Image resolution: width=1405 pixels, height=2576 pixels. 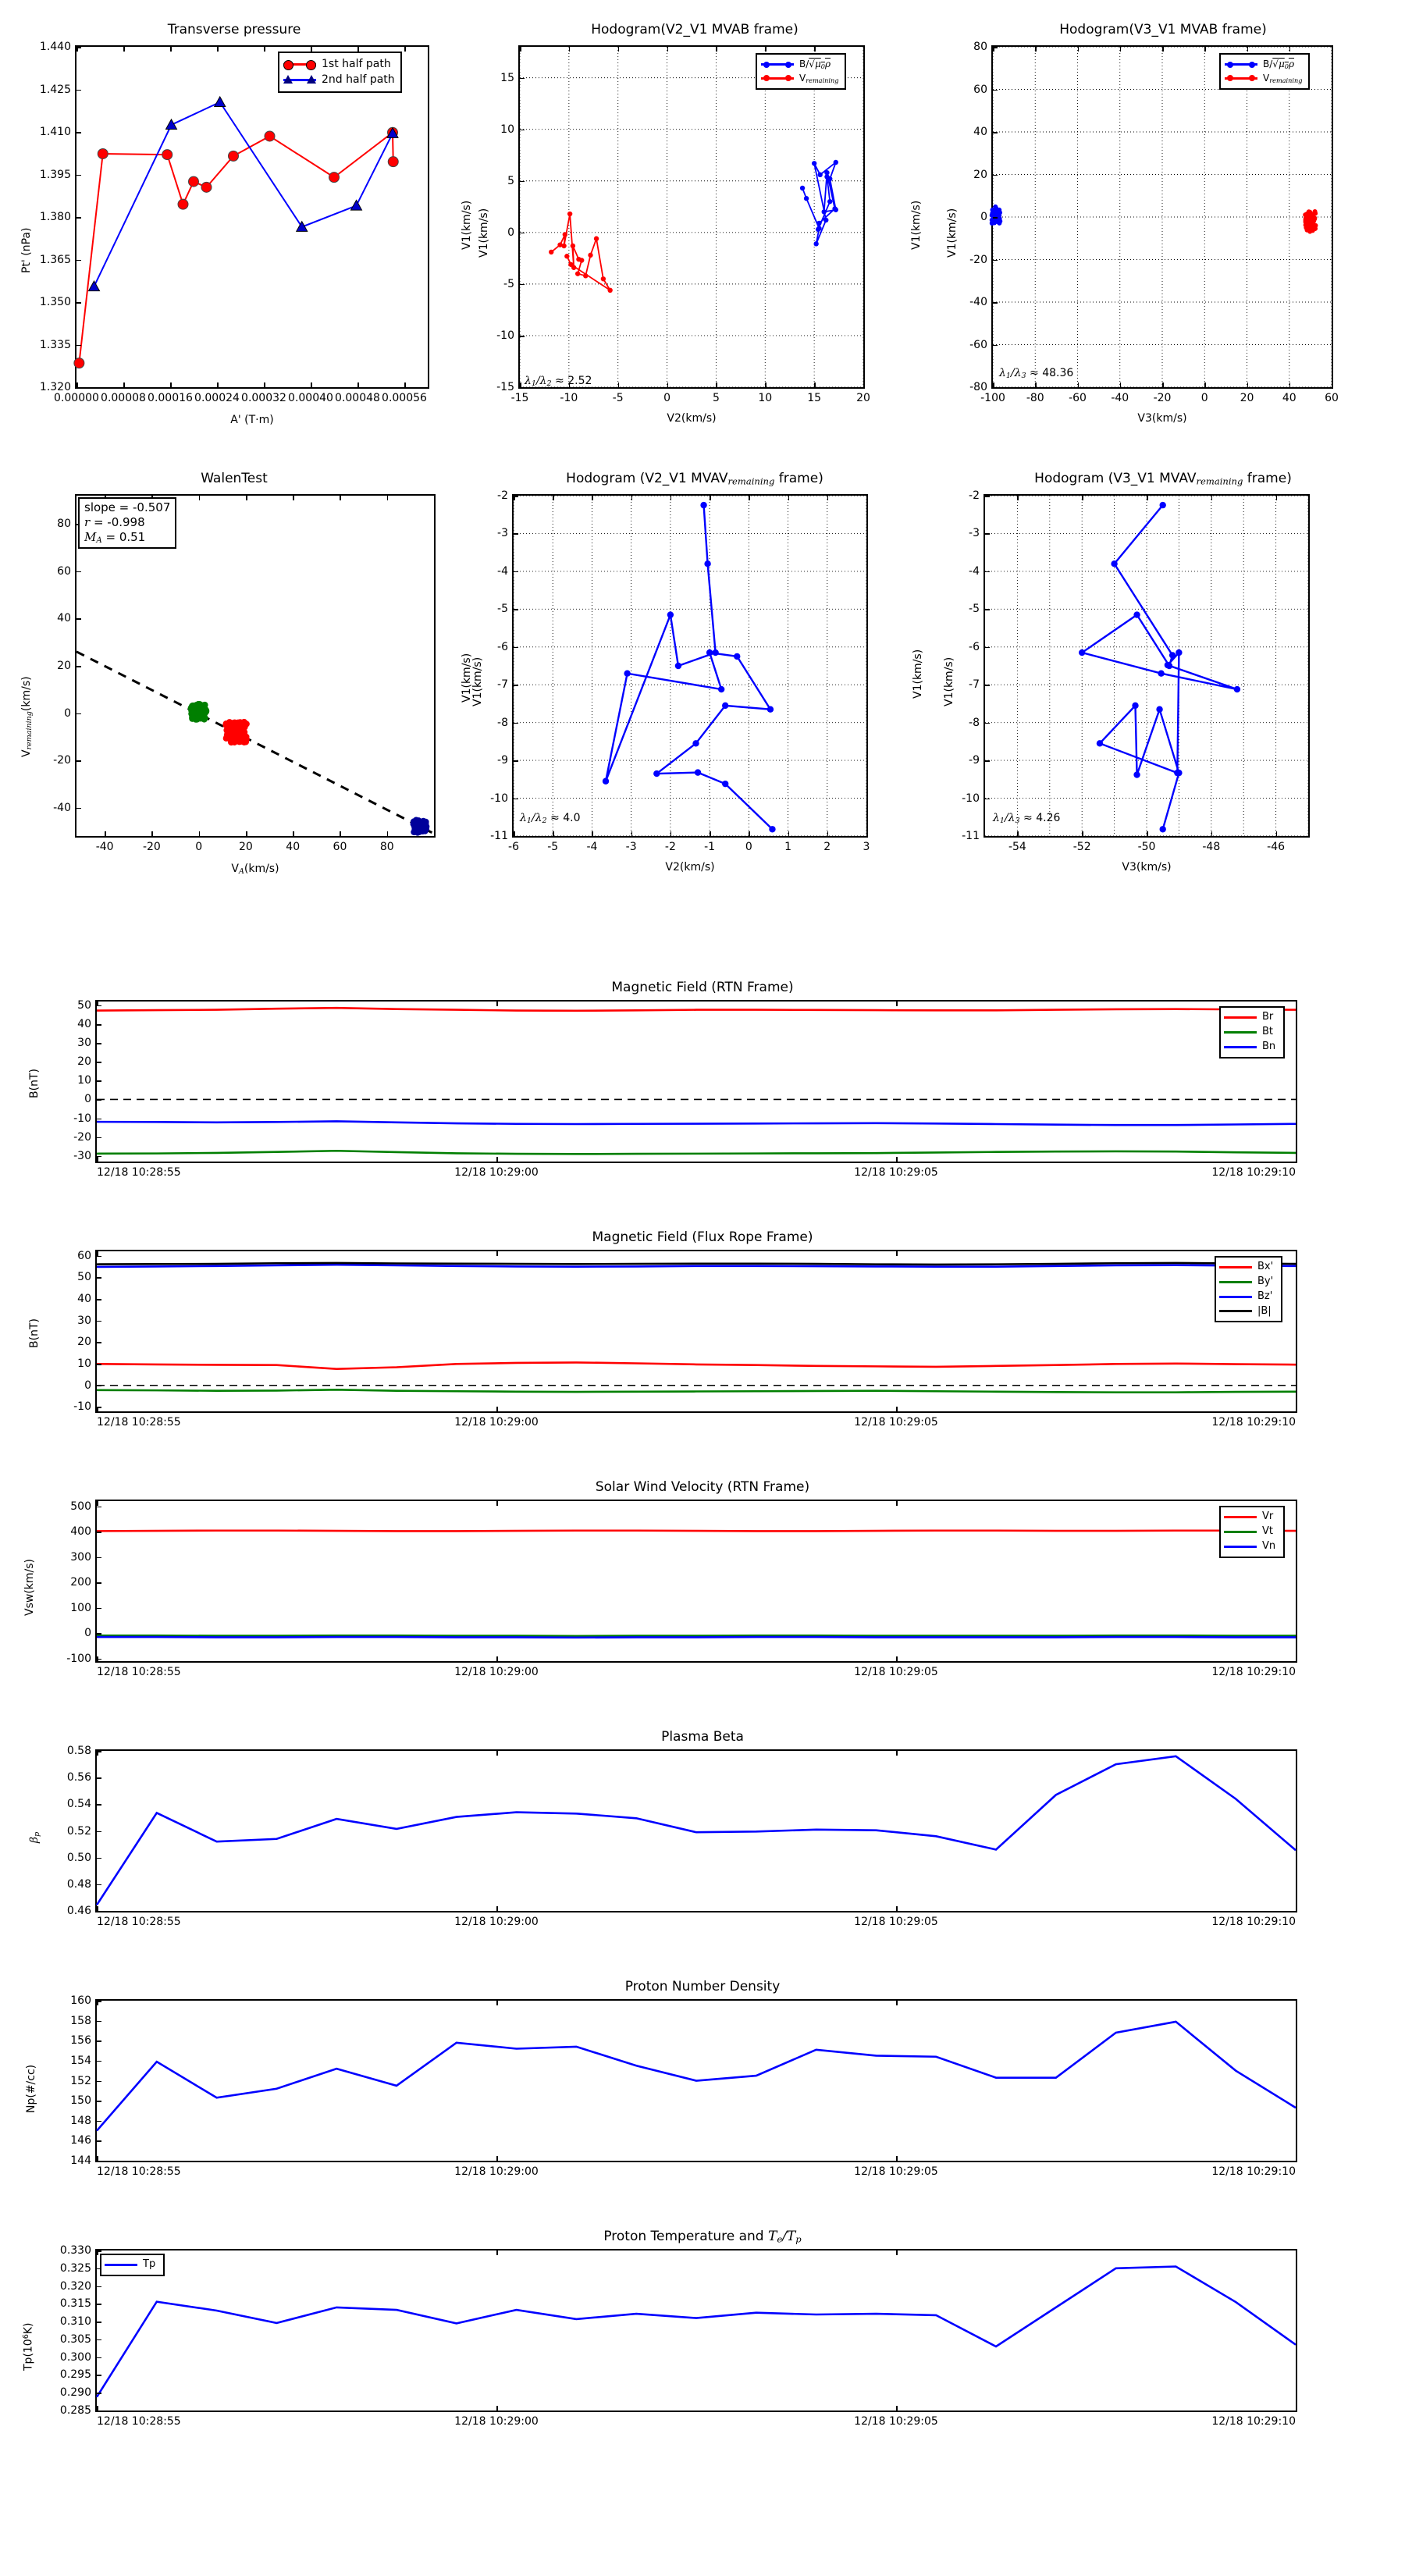 What do you see at coordinates (949, 681) in the screenshot?
I see `y-axis-label: V1(km/s)` at bounding box center [949, 681].